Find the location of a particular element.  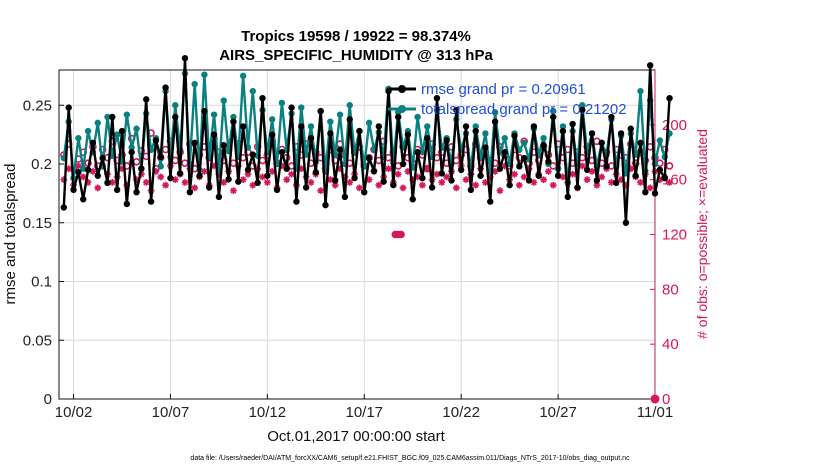

chart-title-line1: Tropics 19598 / 19922 = 98.374% is located at coordinates (356, 36).